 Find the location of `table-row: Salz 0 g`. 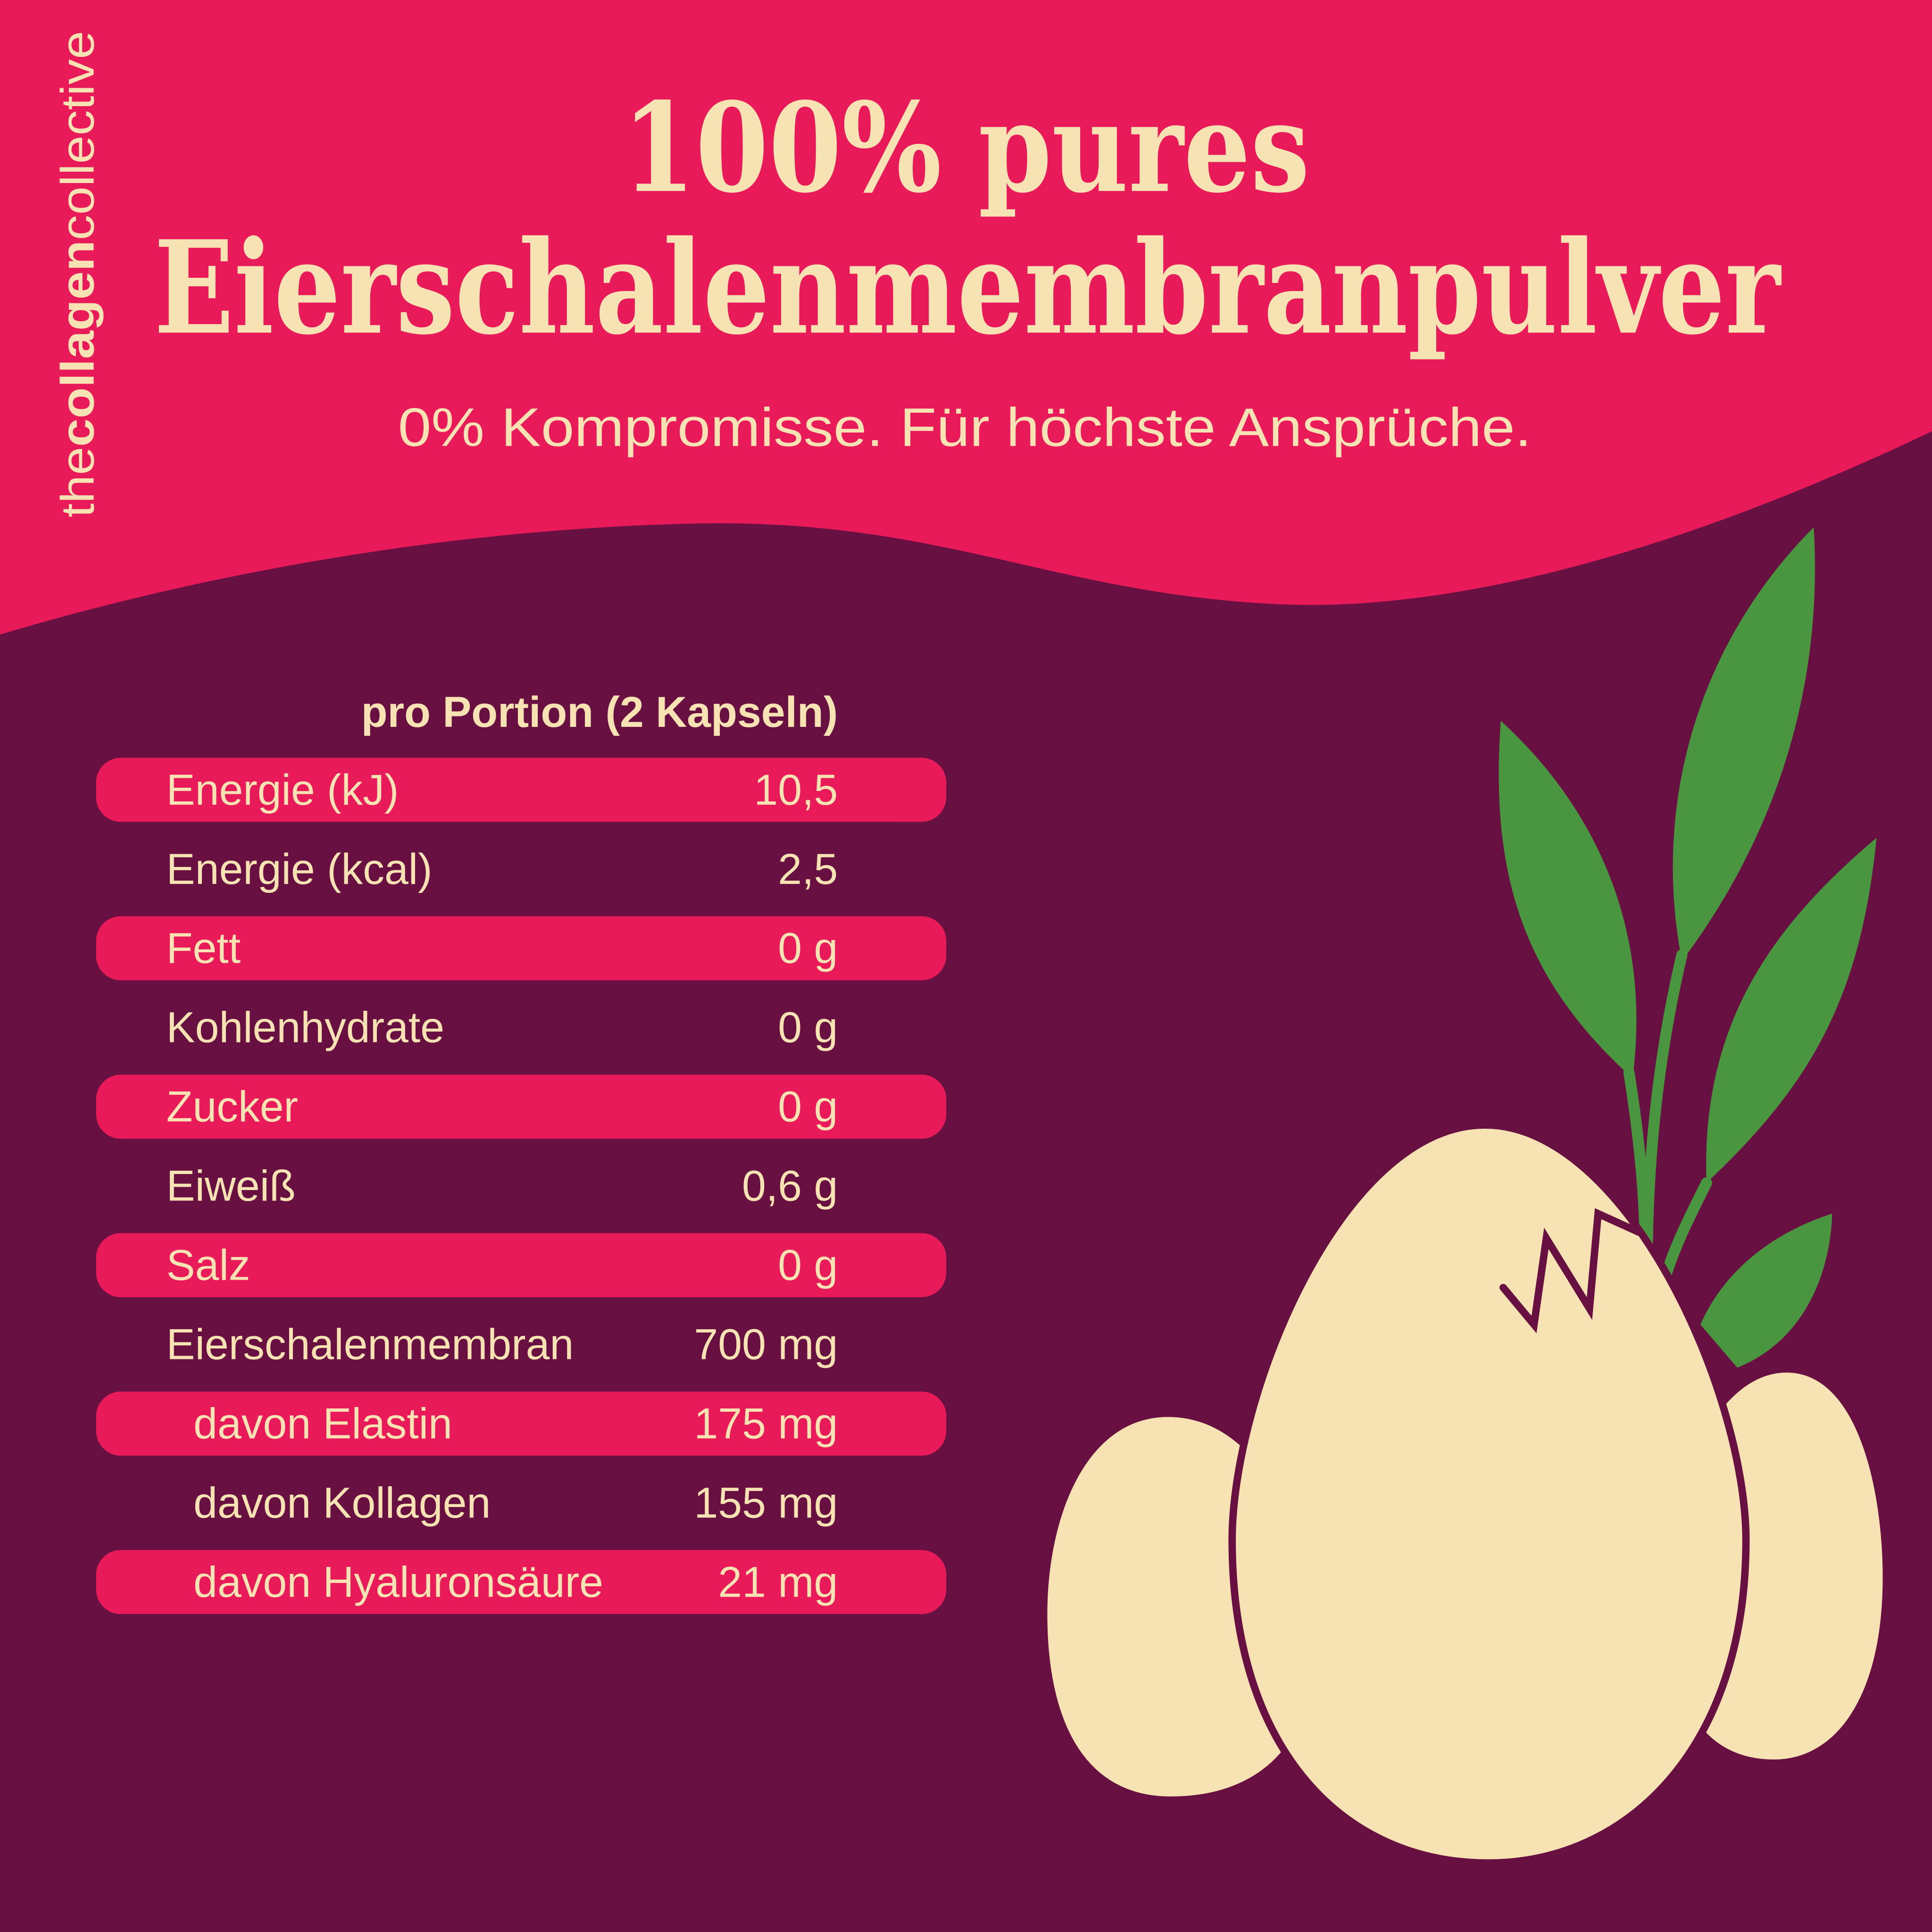

table-row: Salz 0 g is located at coordinates (522, 1265).